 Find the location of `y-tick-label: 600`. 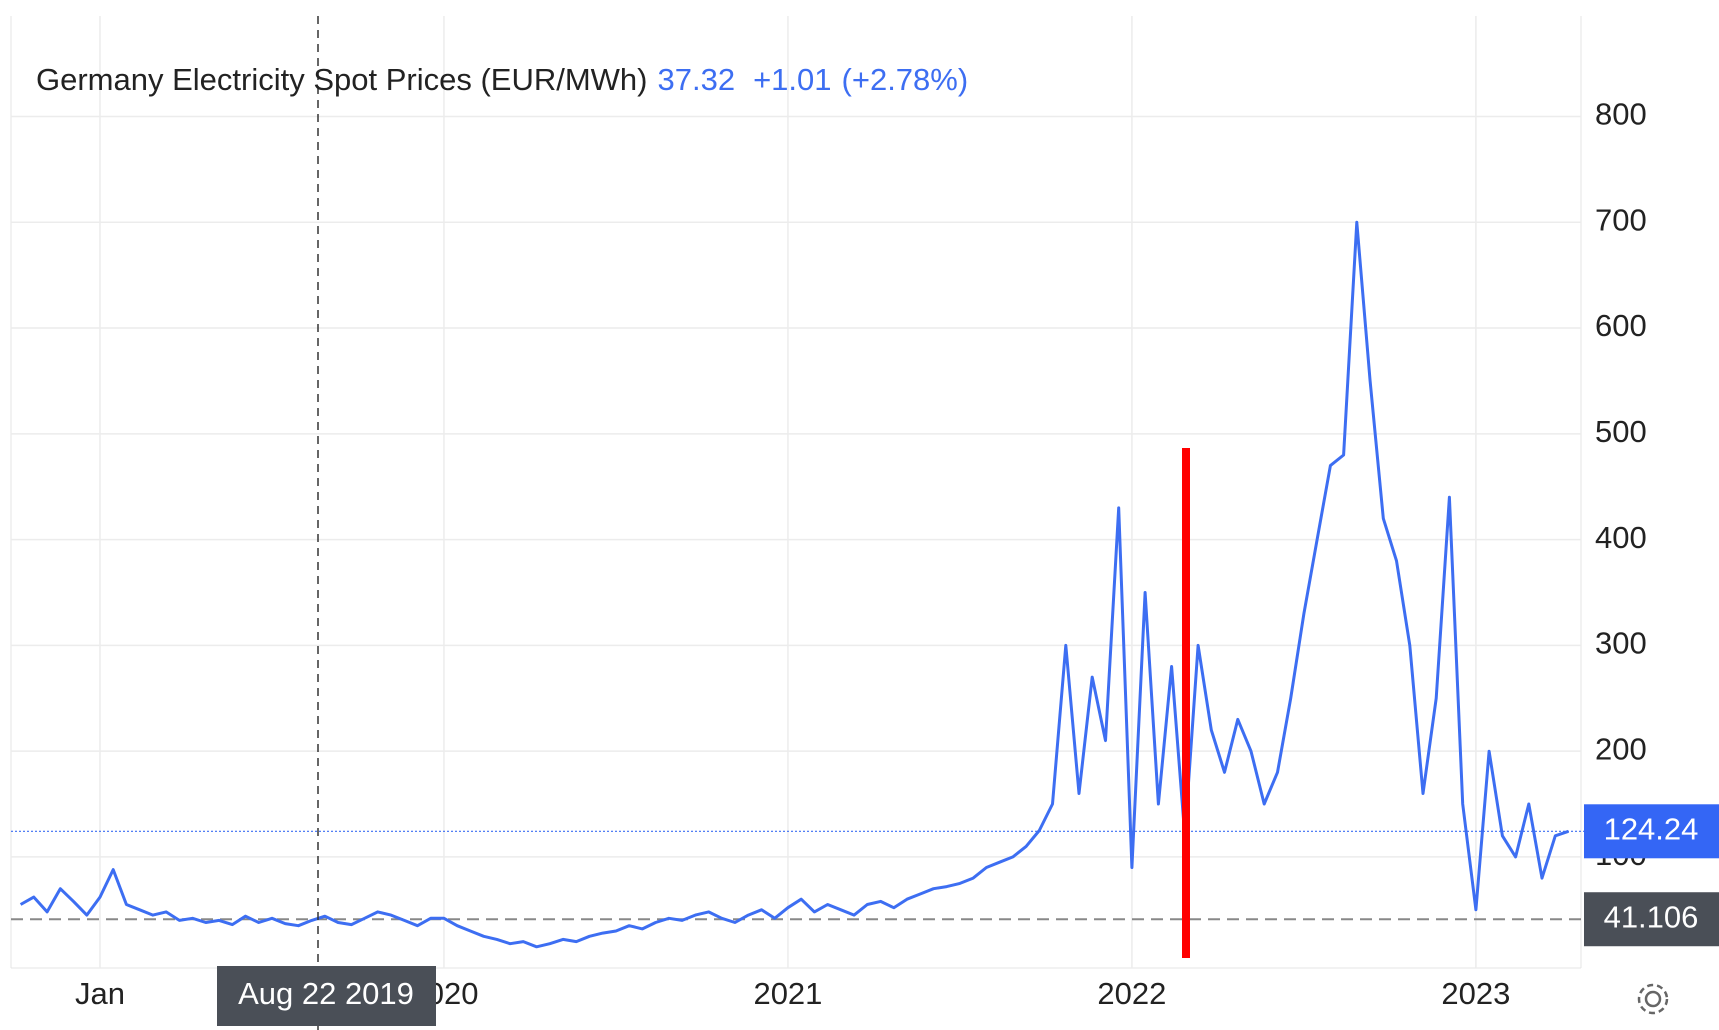

y-tick-label: 600 is located at coordinates (1621, 325).